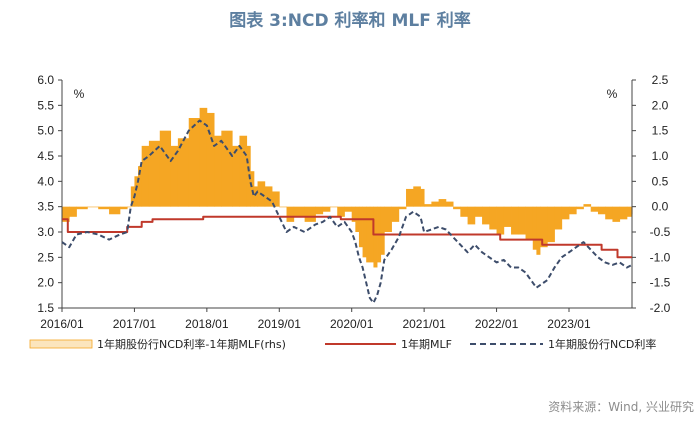  What do you see at coordinates (660, 80) in the screenshot?
I see `right-tick-label: 2.5` at bounding box center [660, 80].